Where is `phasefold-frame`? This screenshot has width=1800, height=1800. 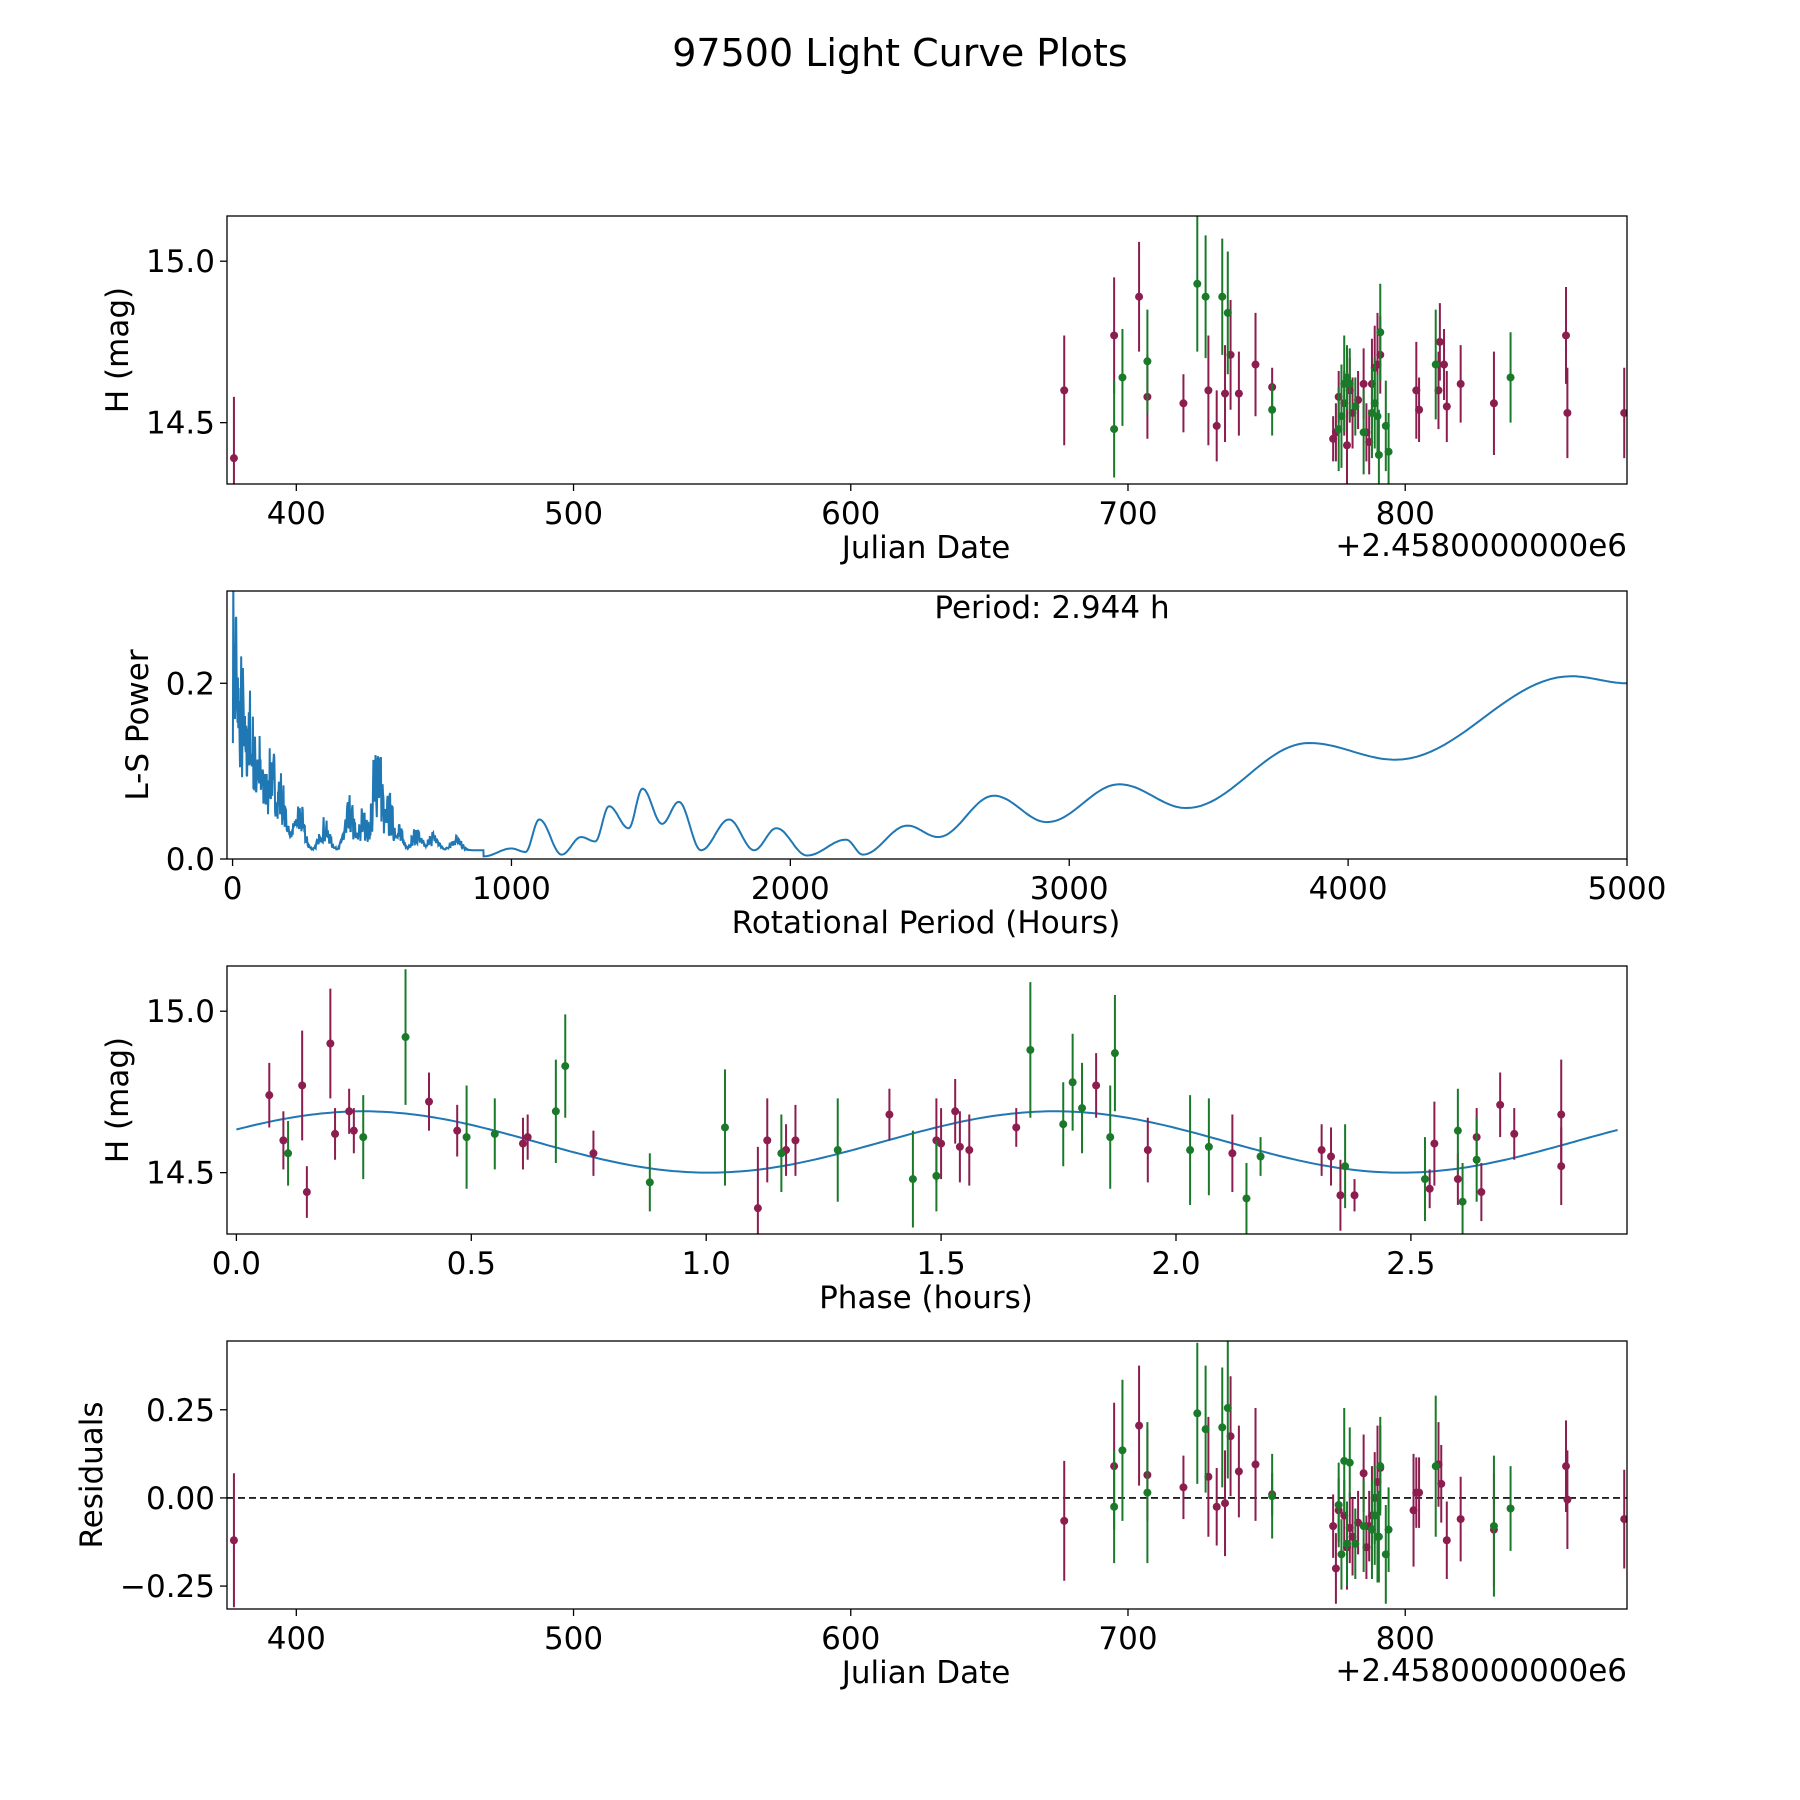
phasefold-frame is located at coordinates (927, 1100).